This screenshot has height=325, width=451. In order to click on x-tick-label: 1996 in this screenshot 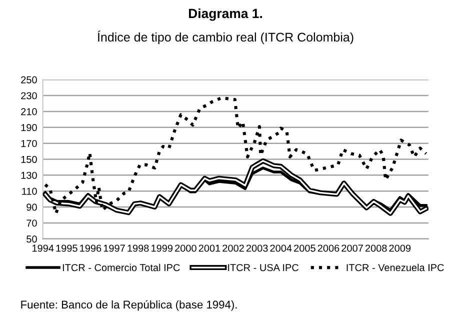, I will do `click(91, 248)`.